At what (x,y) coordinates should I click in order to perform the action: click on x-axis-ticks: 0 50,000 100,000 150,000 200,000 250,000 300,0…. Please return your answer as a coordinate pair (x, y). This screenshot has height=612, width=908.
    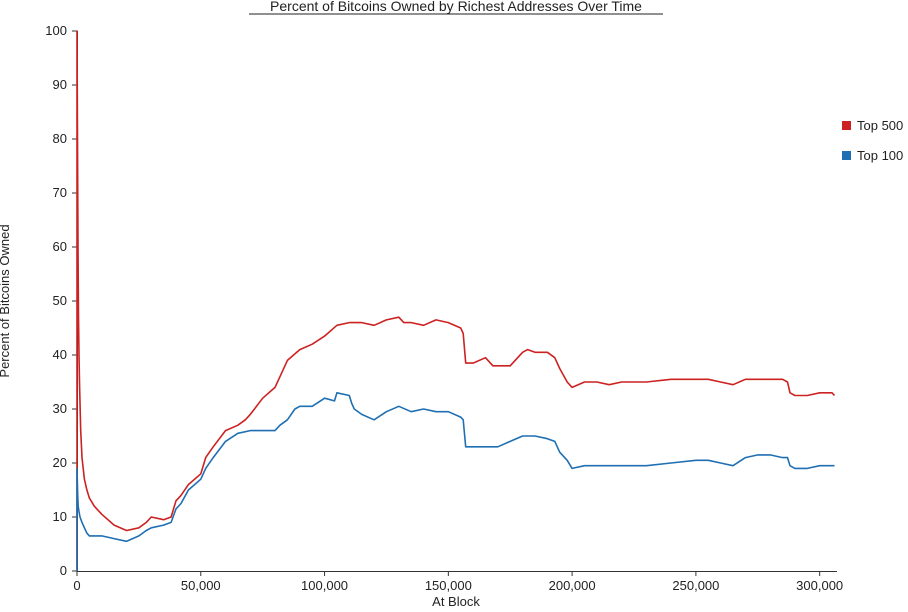
    Looking at the image, I should click on (458, 582).